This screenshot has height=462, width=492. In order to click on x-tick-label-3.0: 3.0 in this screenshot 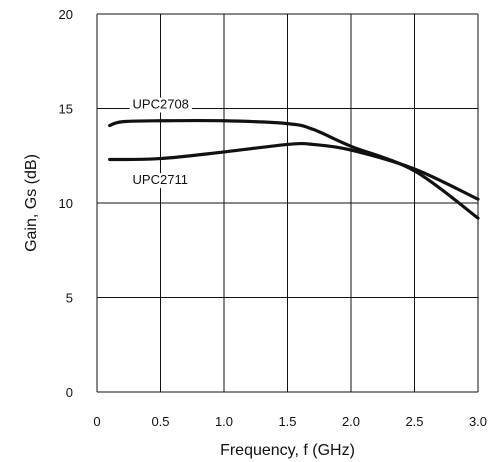, I will do `click(478, 421)`.